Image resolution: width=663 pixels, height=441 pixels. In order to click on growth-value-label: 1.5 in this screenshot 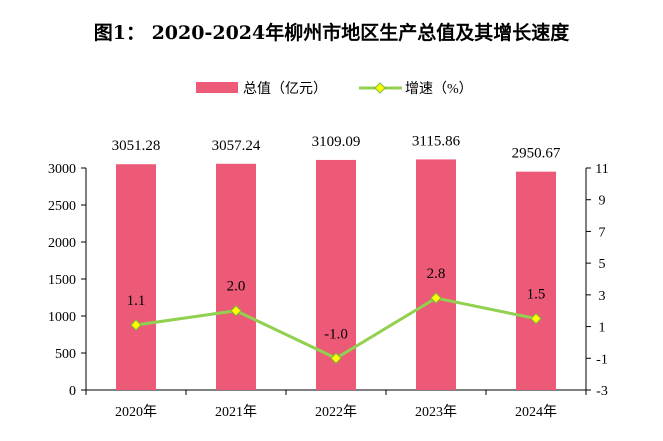, I will do `click(536, 295)`.